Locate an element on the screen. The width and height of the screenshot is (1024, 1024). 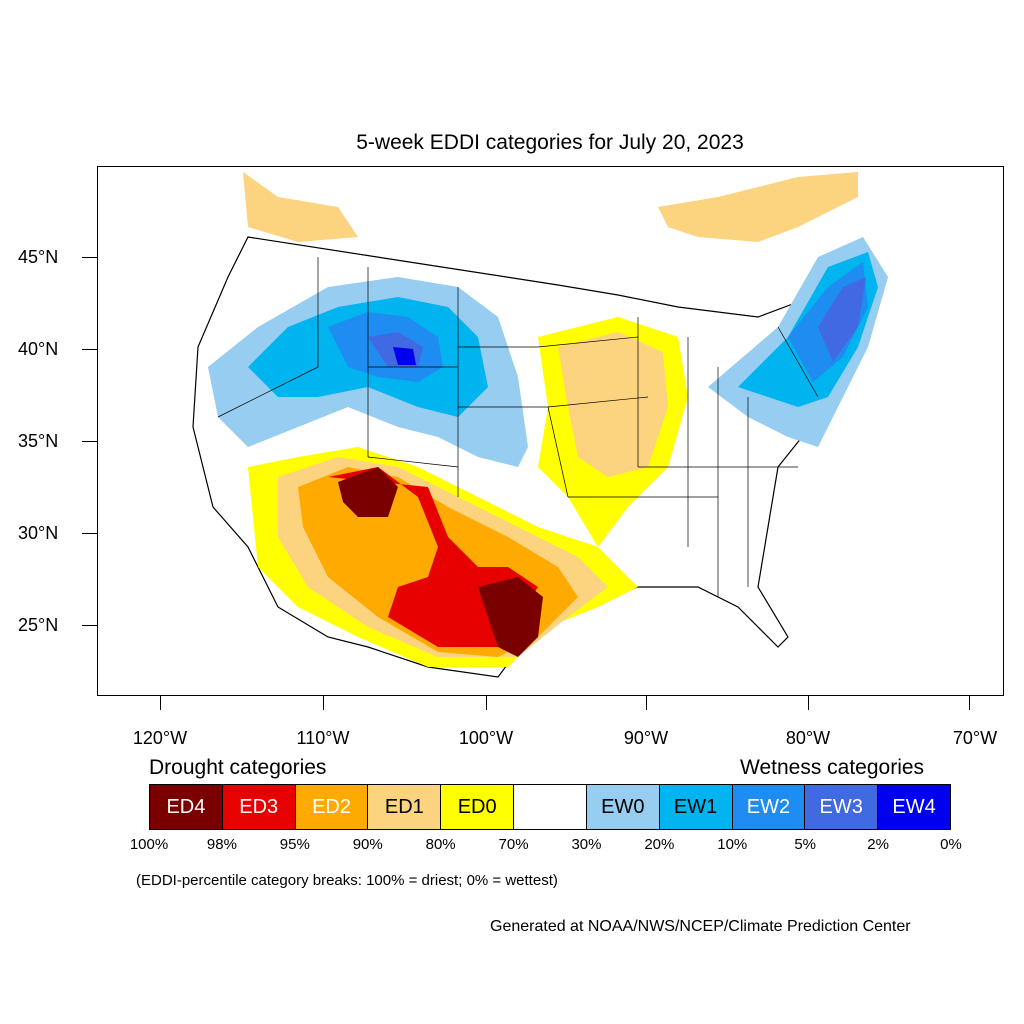
legend-swatch-label: EW3 is located at coordinates (841, 806).